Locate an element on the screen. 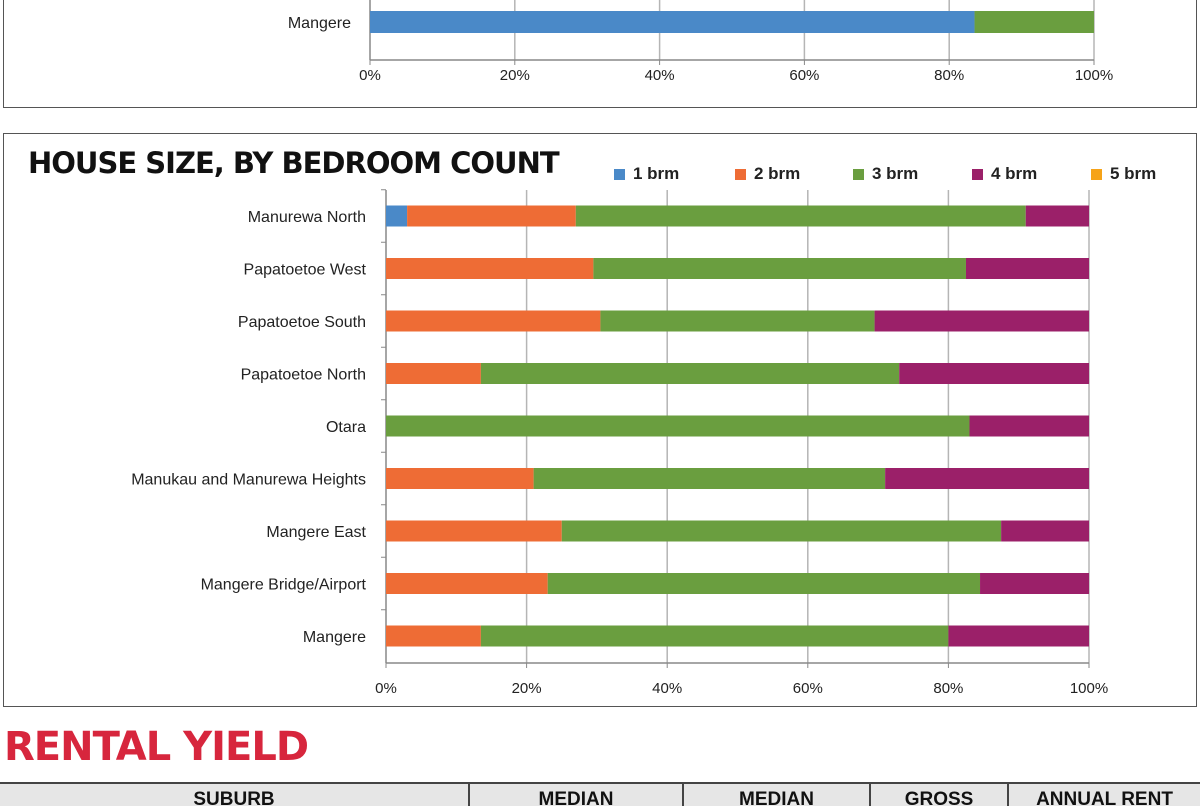 The height and width of the screenshot is (806, 1200). bar-papatoetoe-west-2-brm is located at coordinates (490, 268).